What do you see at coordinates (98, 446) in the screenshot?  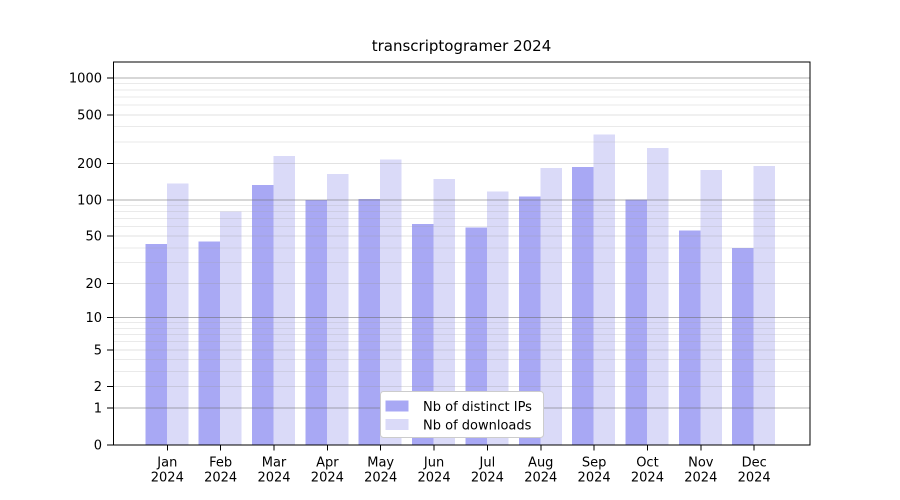 I see `y-tick-label: 0` at bounding box center [98, 446].